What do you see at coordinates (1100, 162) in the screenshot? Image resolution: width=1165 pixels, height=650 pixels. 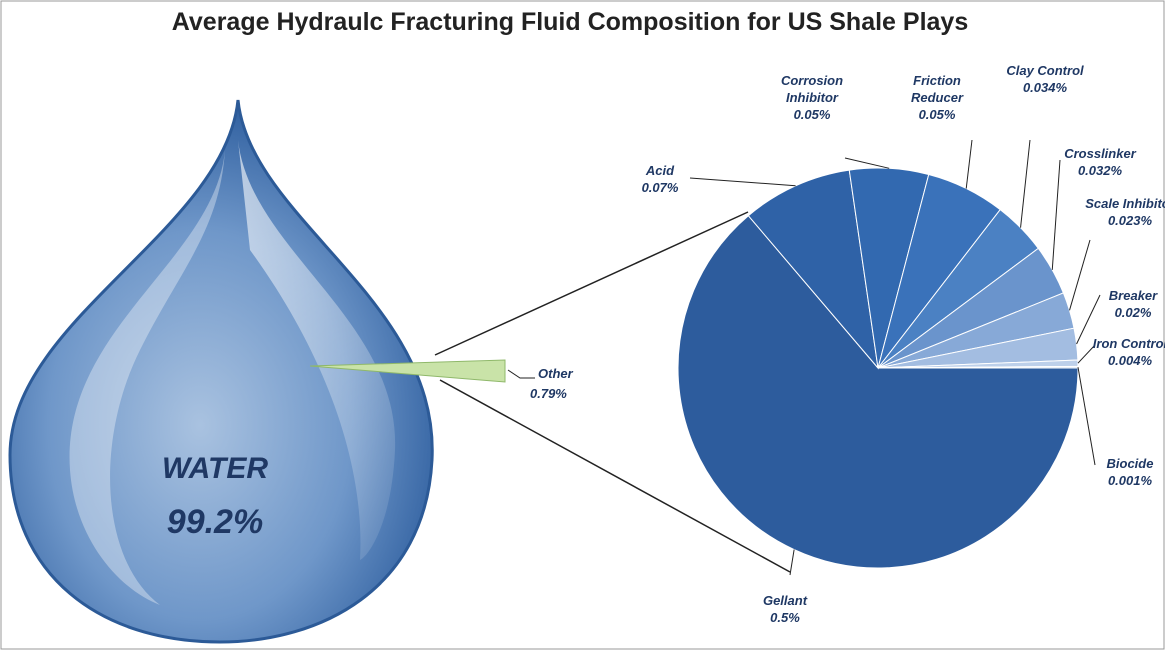 I see `slice-label: Crosslinker 0.032%` at bounding box center [1100, 162].